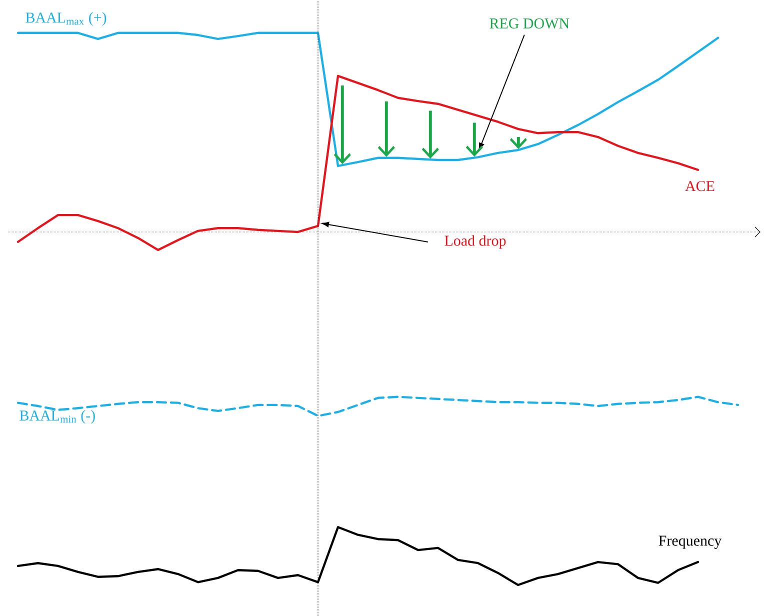 This screenshot has width=766, height=616. I want to click on annotation: Load drop, so click(475, 242).